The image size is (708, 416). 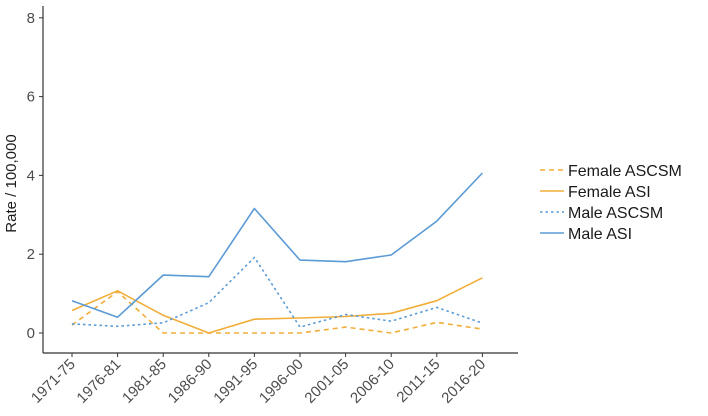 I want to click on legend: Female ASCSM Female ASI Male ASCSM Male ASI, so click(x=611, y=203).